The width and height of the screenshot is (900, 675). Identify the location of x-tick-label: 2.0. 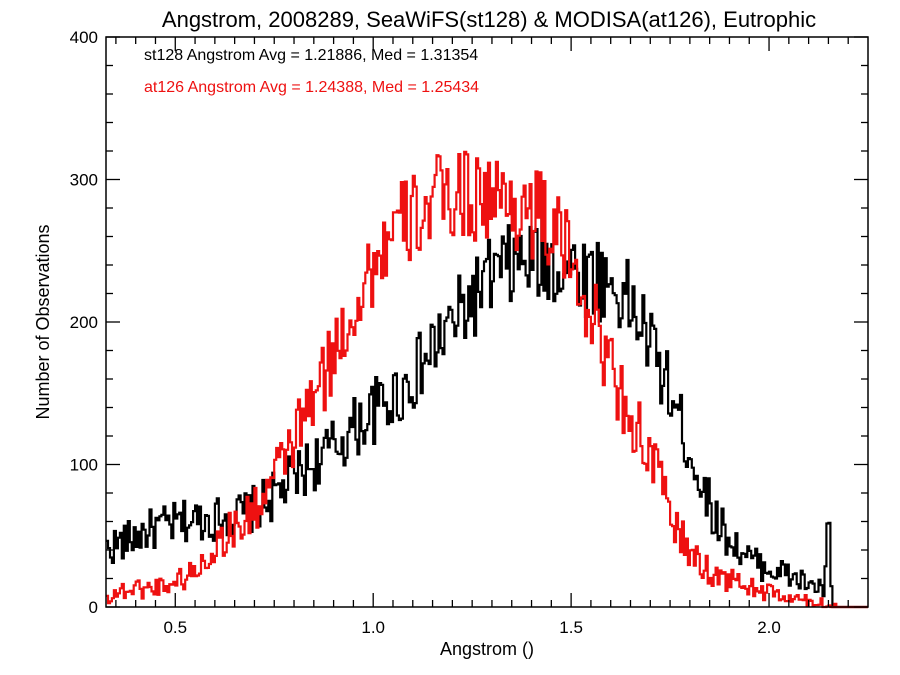
(769, 627).